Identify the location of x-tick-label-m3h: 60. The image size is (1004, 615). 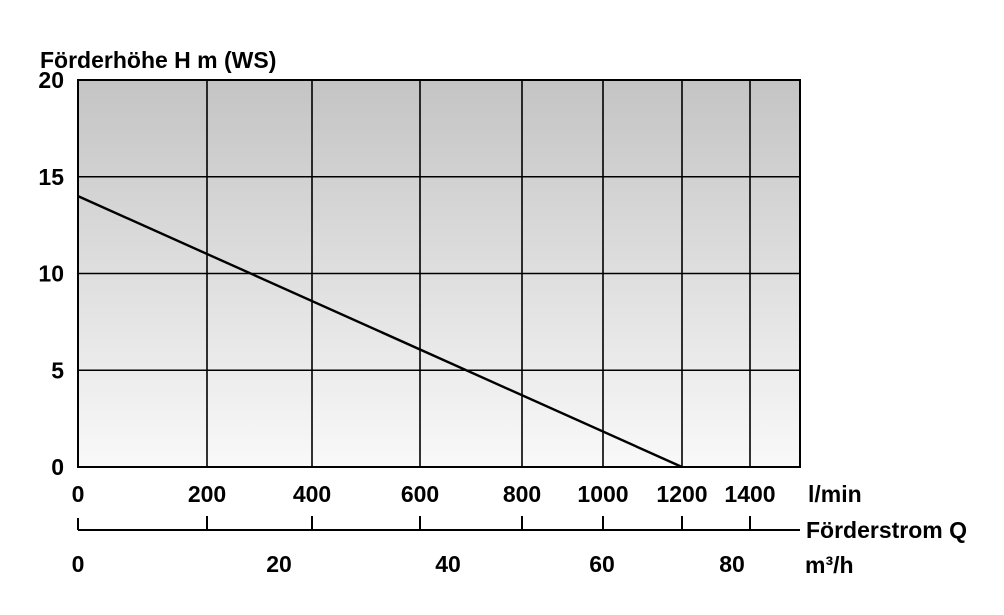
(602, 564).